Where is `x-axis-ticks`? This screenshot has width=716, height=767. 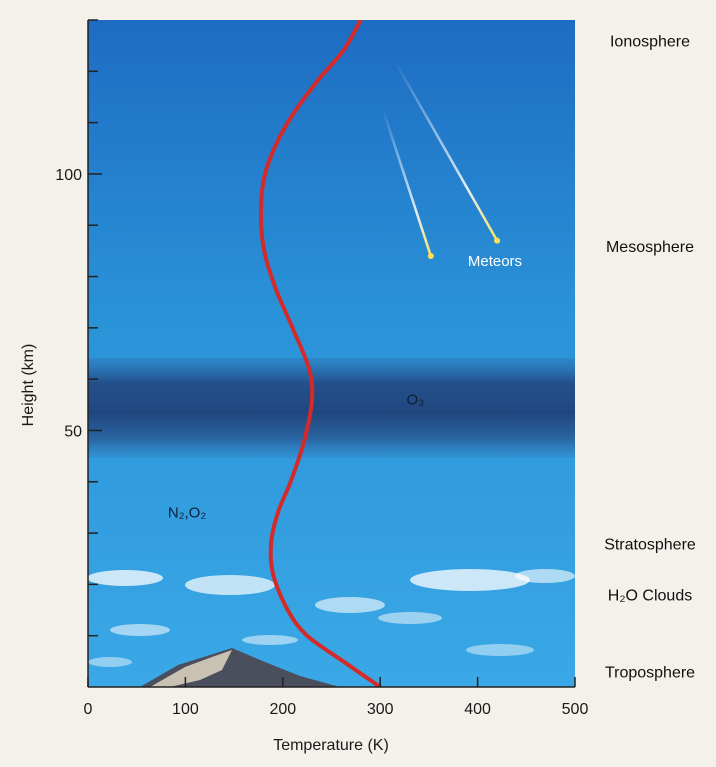
x-axis-ticks is located at coordinates (331, 682).